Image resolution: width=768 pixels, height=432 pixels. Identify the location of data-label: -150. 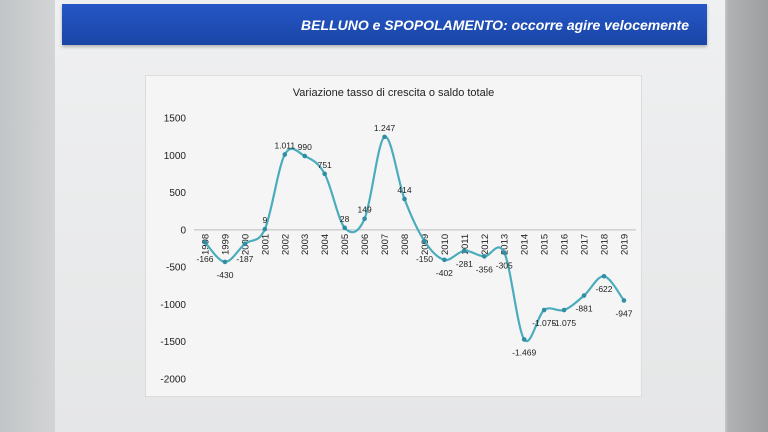
(424, 259).